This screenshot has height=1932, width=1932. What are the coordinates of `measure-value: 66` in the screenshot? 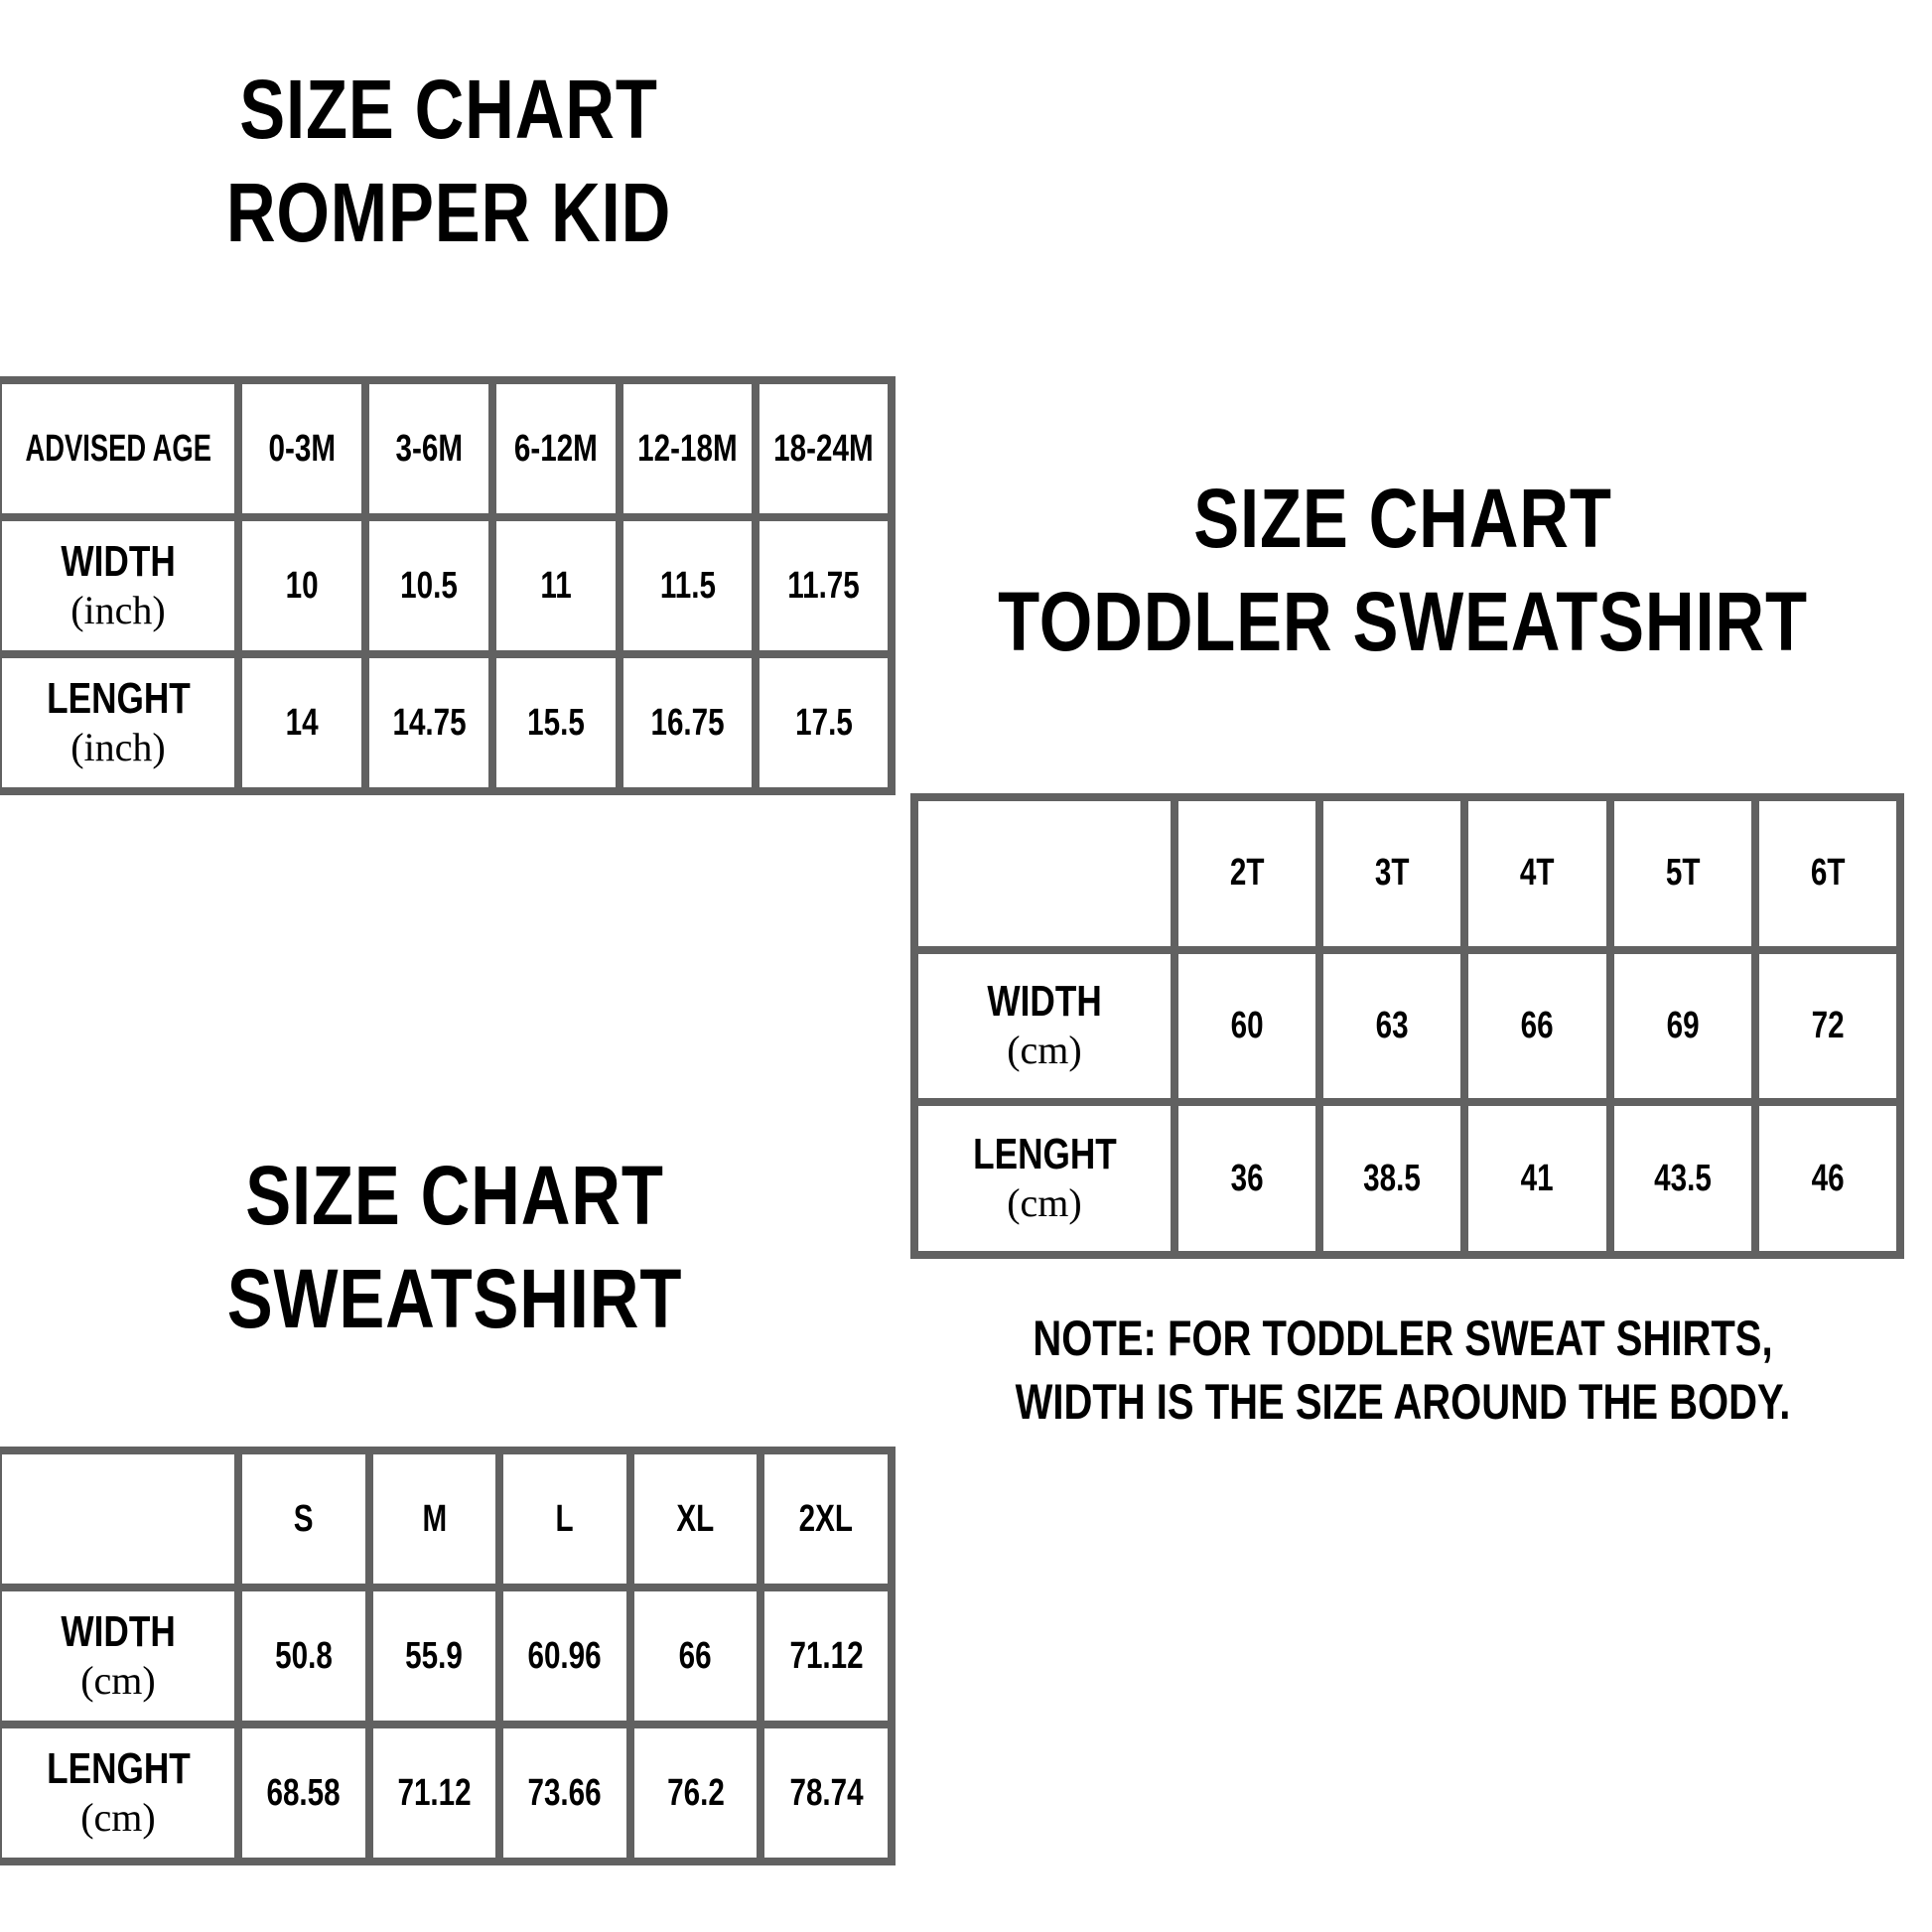 It's located at (1537, 1025).